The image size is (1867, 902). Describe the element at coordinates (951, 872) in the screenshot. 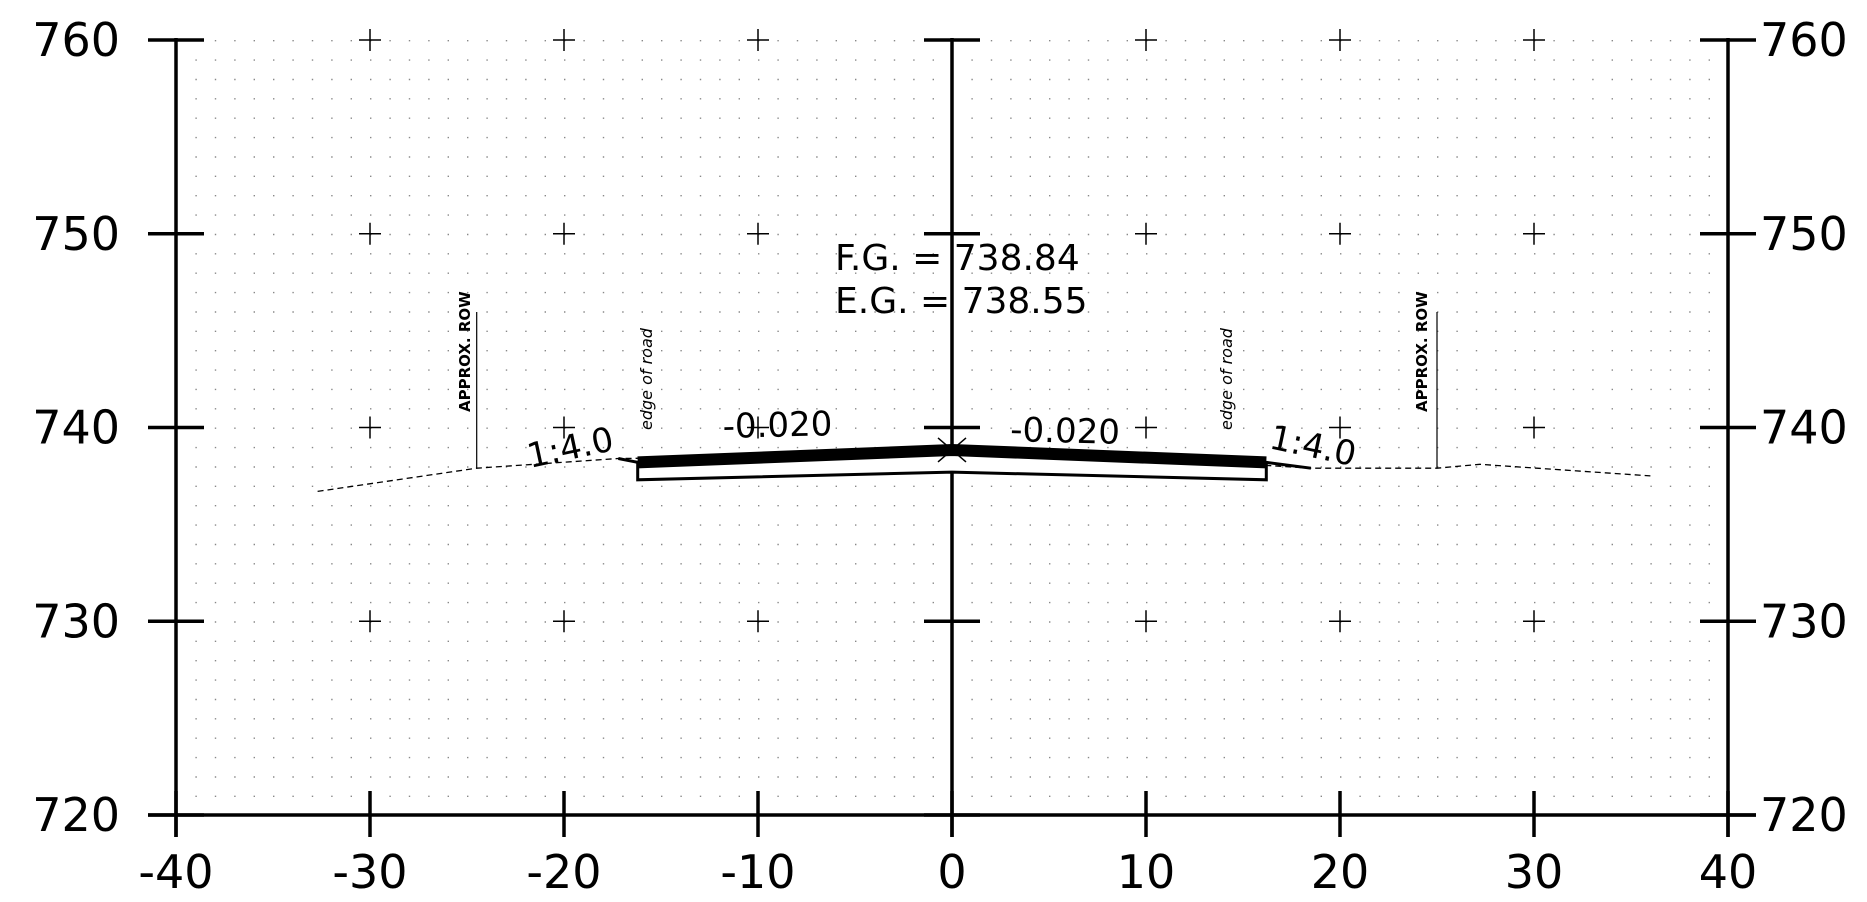

I see `x-tick-label: 0` at that location.